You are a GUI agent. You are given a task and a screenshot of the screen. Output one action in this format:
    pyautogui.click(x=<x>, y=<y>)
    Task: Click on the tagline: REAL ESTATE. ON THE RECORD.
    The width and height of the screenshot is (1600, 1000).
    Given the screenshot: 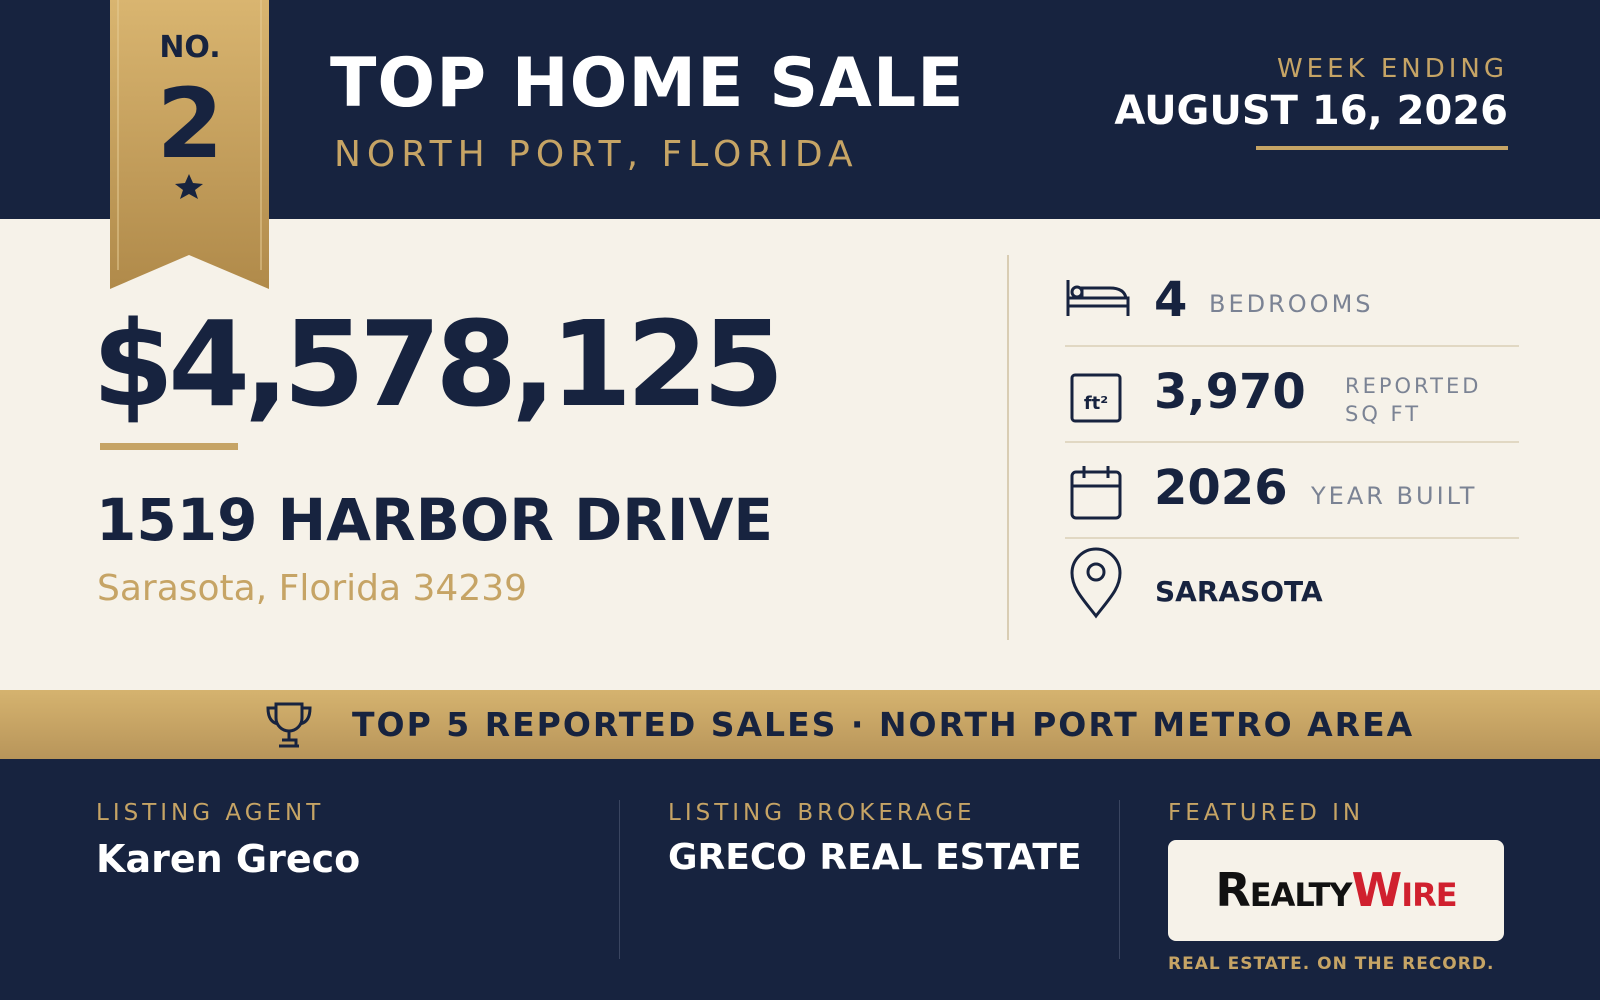 What is the action you would take?
    pyautogui.click(x=1331, y=964)
    